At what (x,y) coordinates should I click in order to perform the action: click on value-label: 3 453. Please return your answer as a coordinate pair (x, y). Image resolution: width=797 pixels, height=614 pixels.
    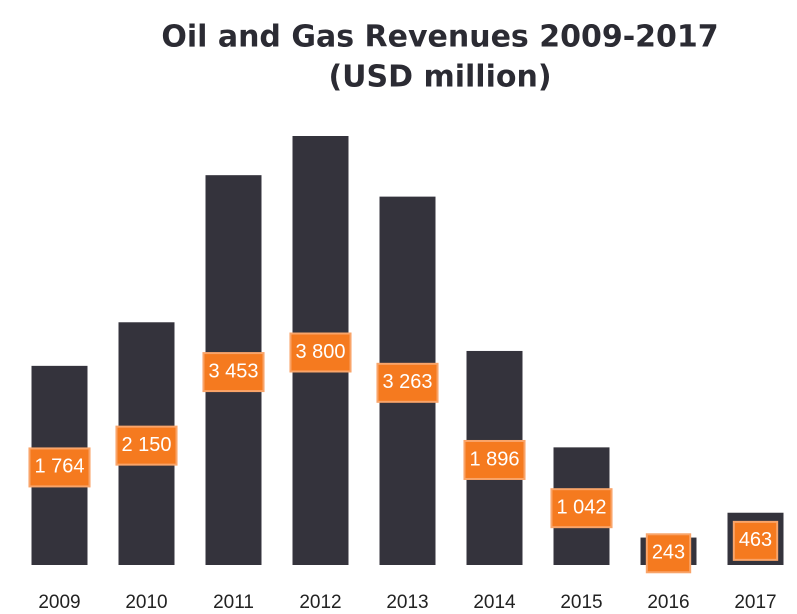
    Looking at the image, I should click on (233, 371).